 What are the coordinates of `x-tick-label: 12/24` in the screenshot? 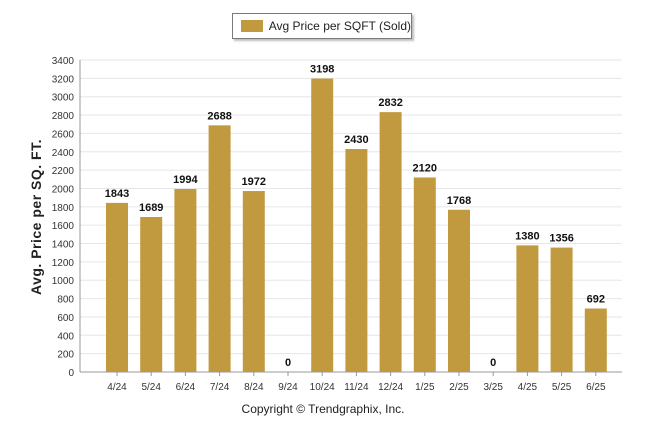 It's located at (390, 387).